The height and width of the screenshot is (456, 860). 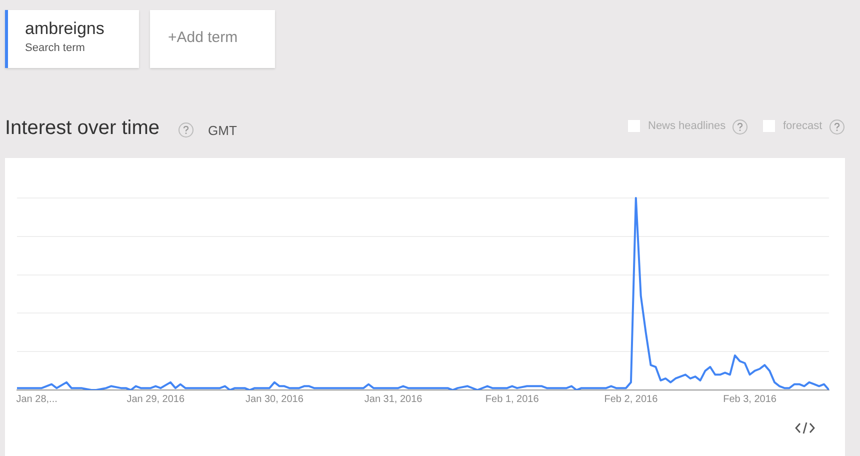 What do you see at coordinates (512, 399) in the screenshot?
I see `x-tick-label: Feb 1, 2016` at bounding box center [512, 399].